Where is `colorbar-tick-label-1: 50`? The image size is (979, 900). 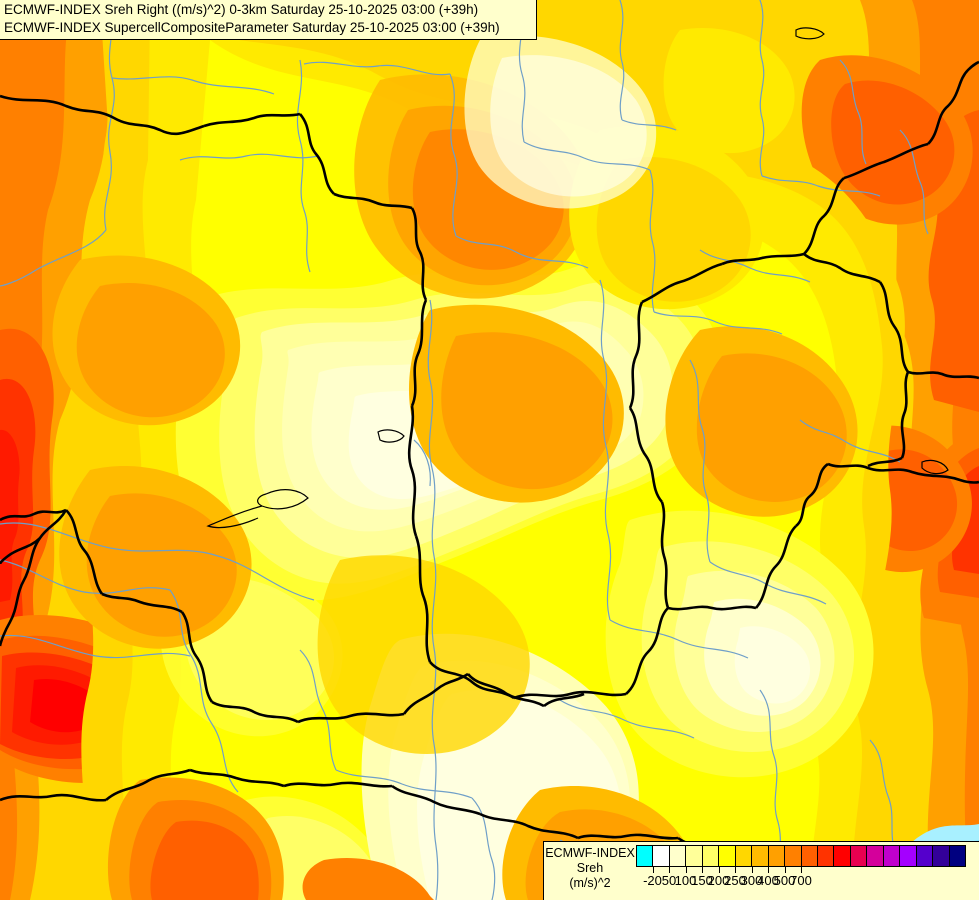 colorbar-tick-label-1: 50 is located at coordinates (669, 880).